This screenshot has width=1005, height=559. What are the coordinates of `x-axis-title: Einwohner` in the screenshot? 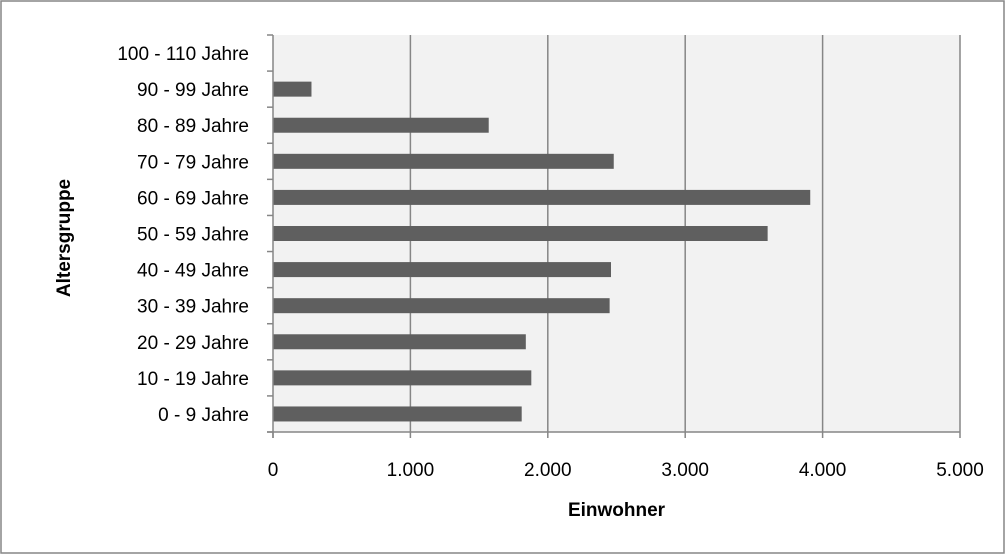 It's located at (617, 510).